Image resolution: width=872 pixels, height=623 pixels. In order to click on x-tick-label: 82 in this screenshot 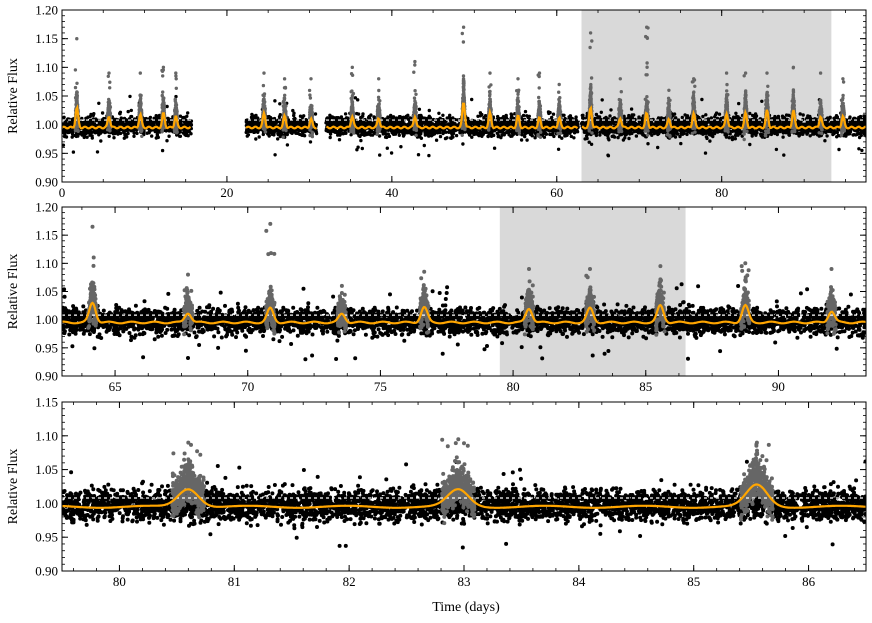, I will do `click(349, 581)`.